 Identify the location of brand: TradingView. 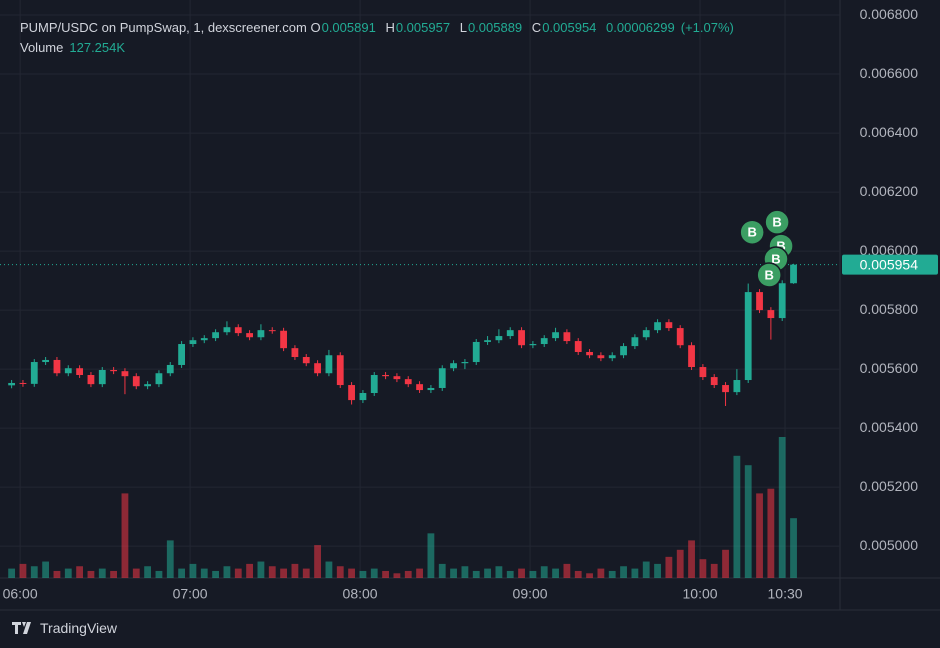
(64, 628).